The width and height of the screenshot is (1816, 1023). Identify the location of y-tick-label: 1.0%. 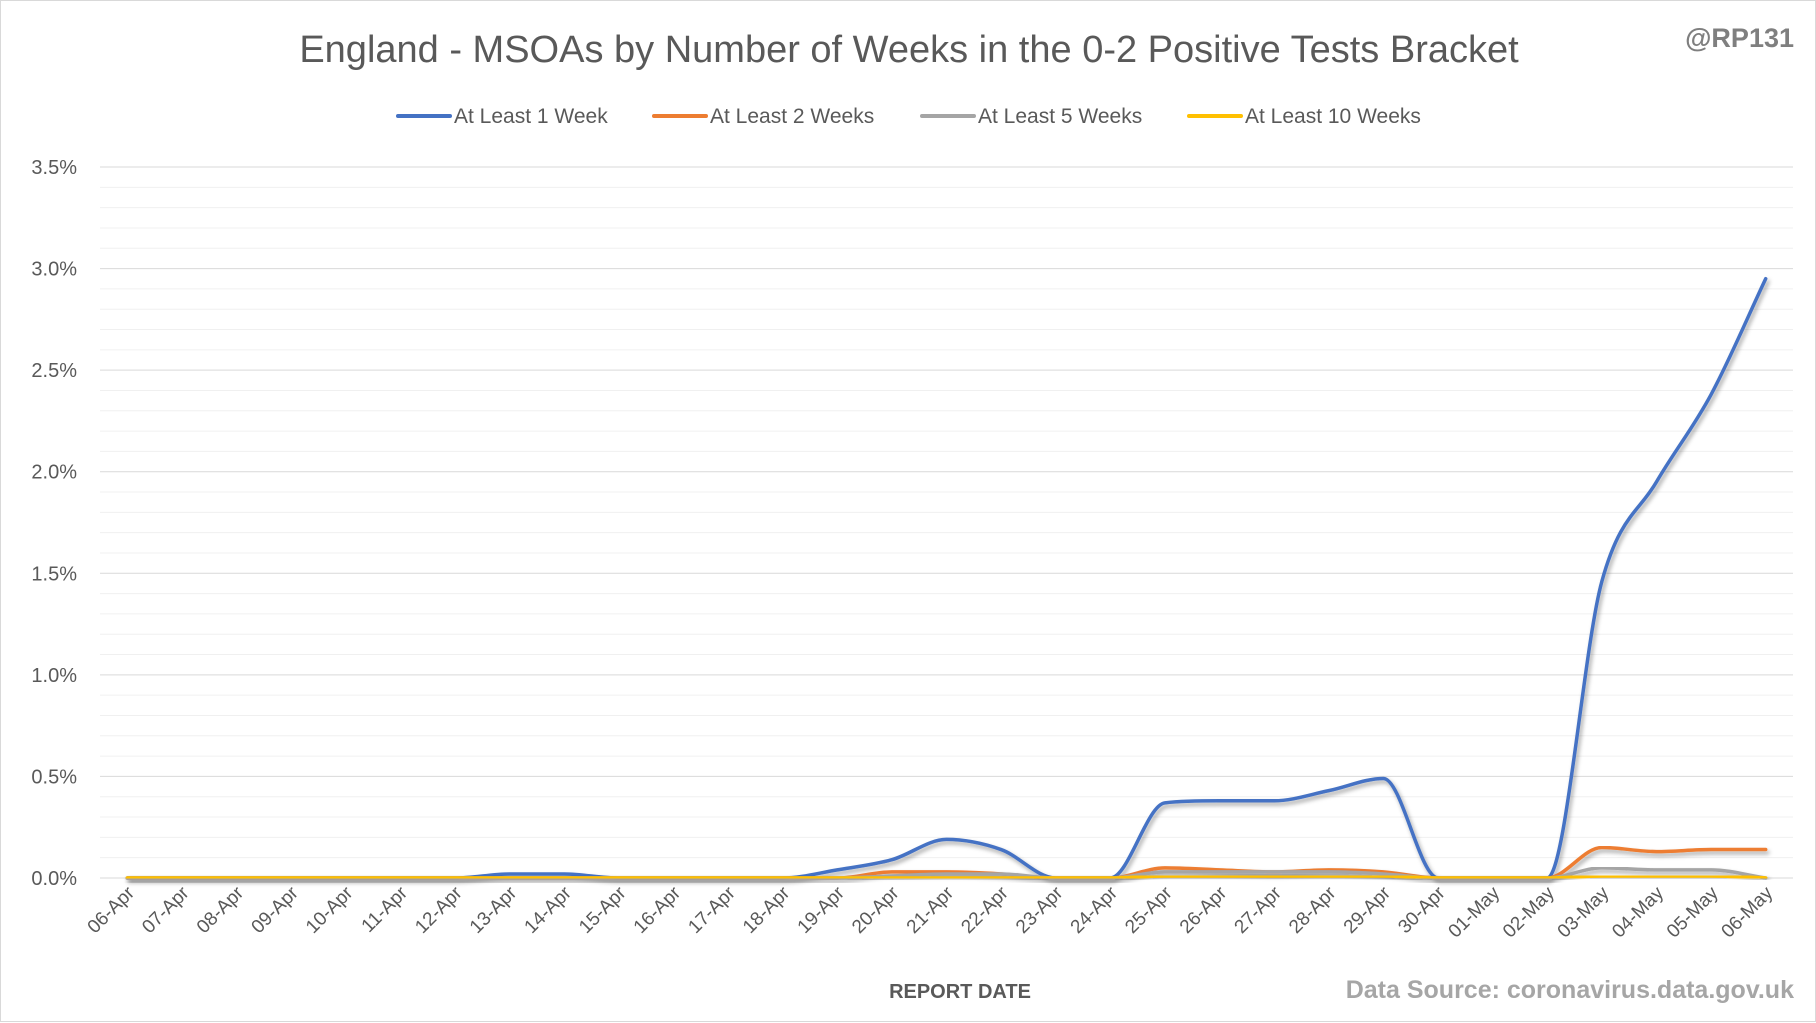
(54, 676).